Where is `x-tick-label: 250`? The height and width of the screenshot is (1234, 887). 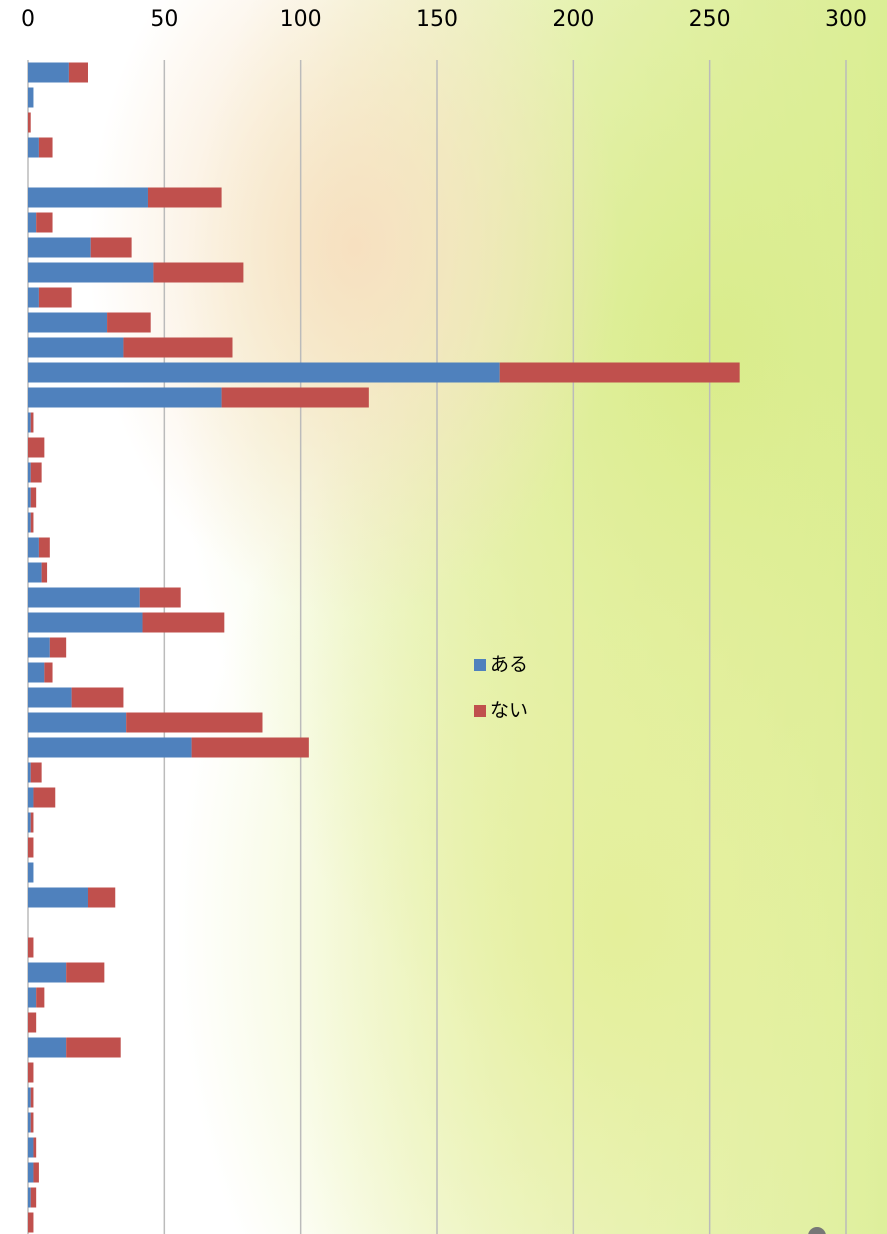
x-tick-label: 250 is located at coordinates (710, 19).